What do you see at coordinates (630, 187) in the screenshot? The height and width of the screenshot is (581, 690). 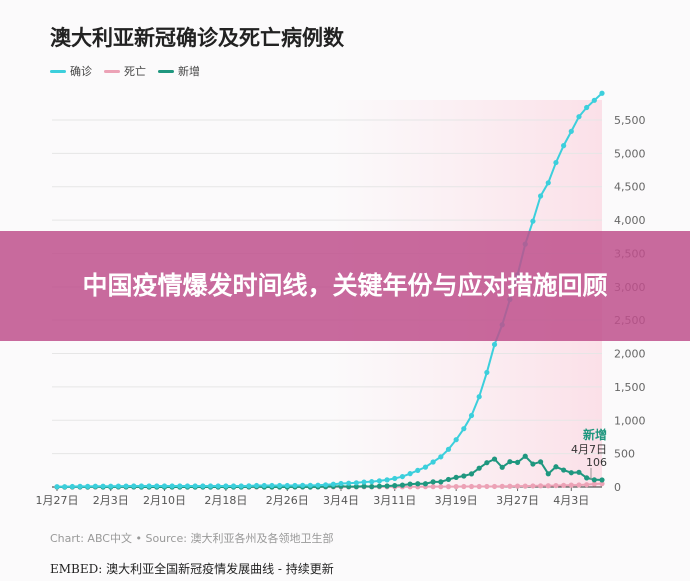 I see `y-tick-label: 4,500` at bounding box center [630, 187].